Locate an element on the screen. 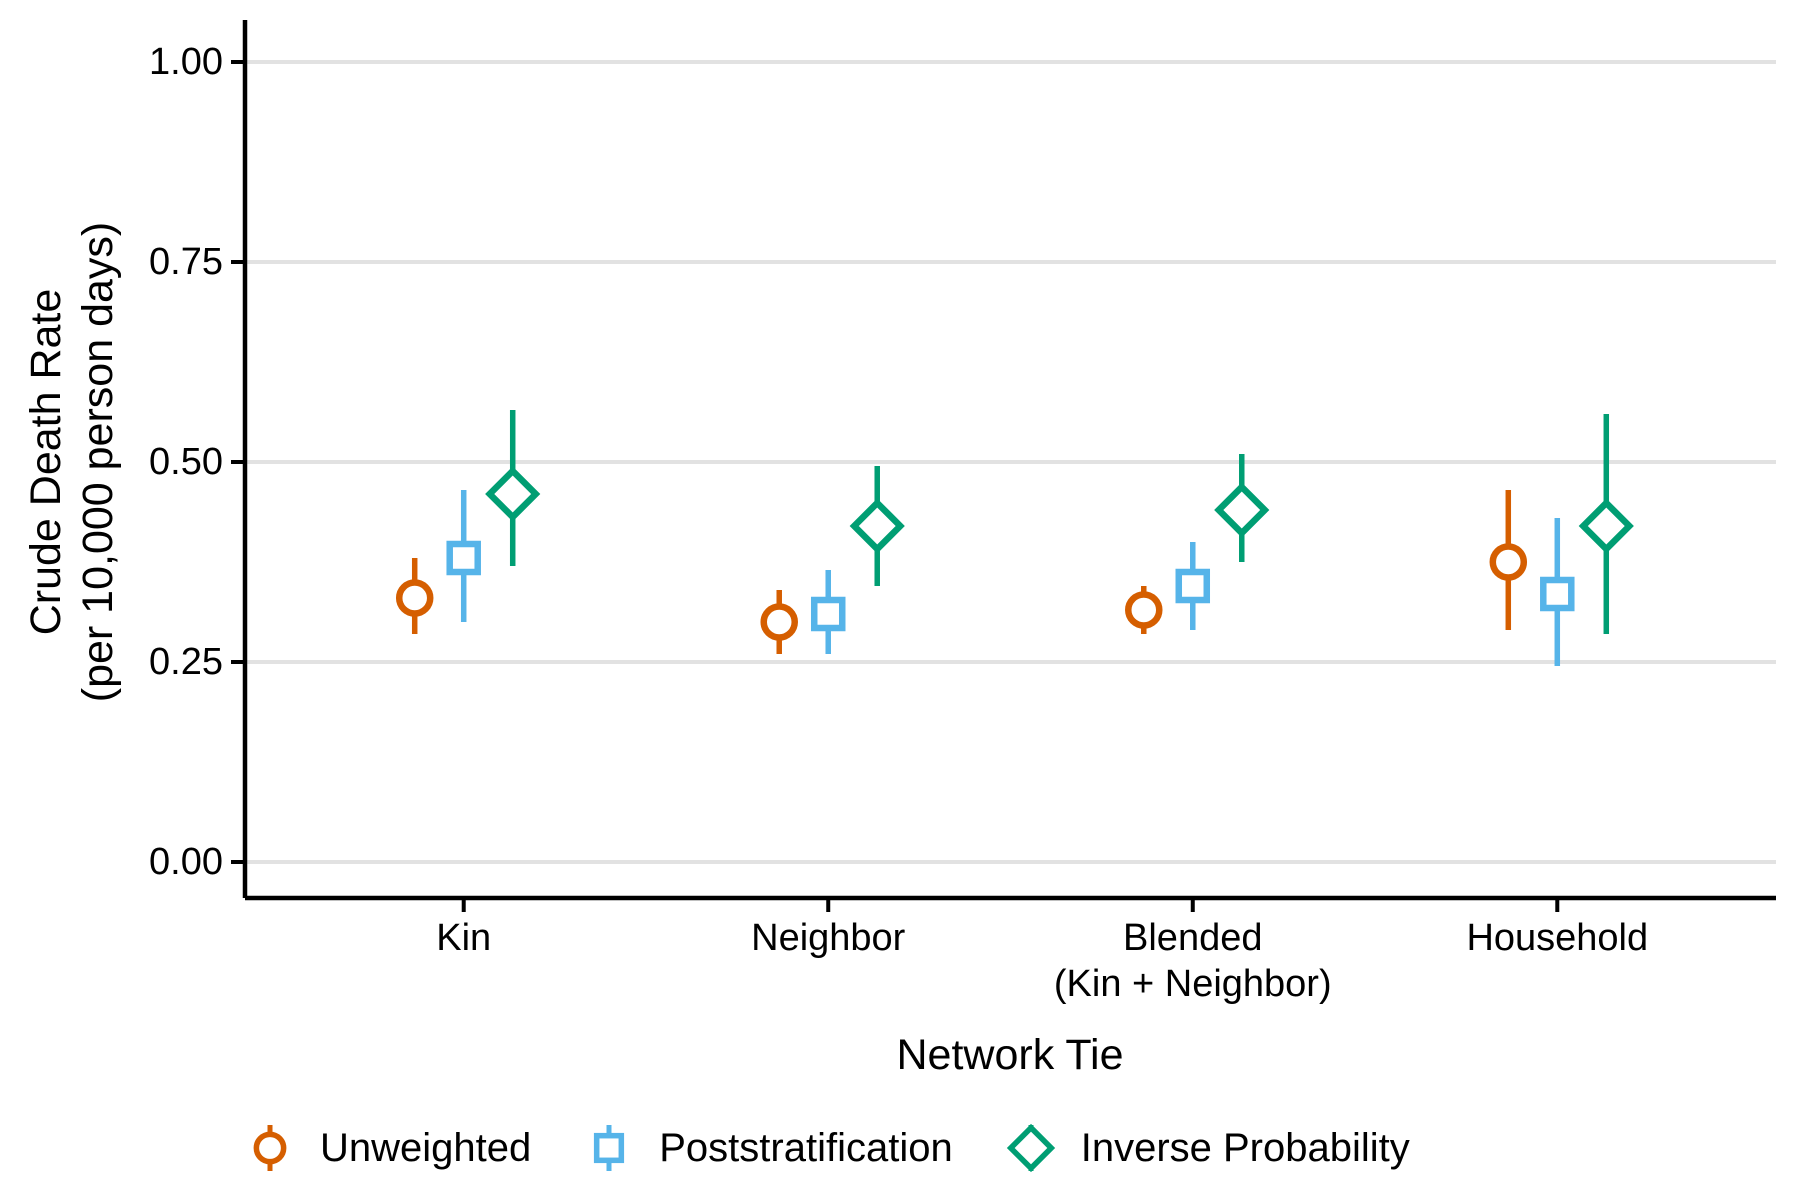  x-tick-label: Neighbor is located at coordinates (828, 938).